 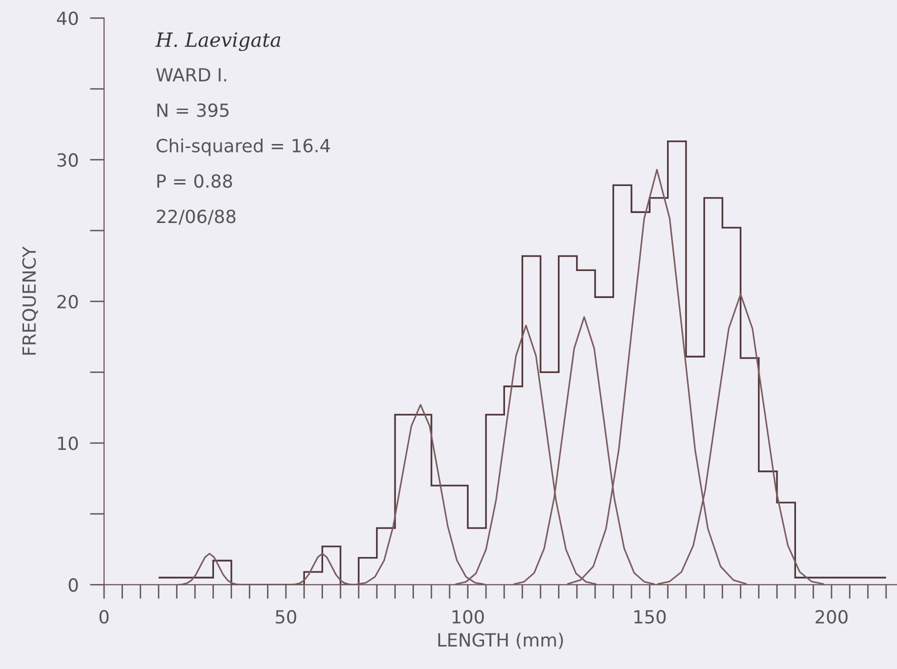 I want to click on annotation: 22/06/88, so click(x=196, y=217).